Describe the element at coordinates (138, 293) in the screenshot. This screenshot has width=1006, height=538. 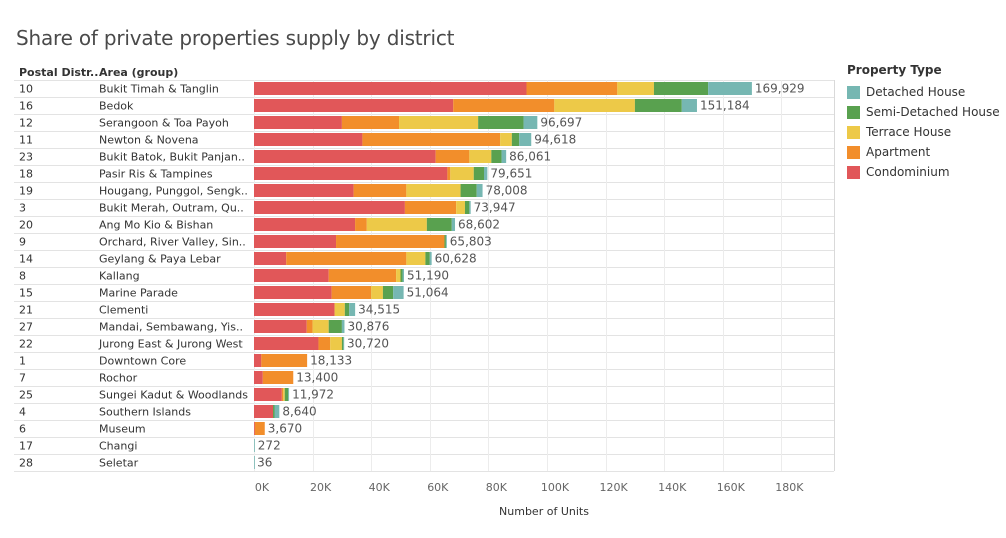
I see `row-area-label: Marine Parade` at that location.